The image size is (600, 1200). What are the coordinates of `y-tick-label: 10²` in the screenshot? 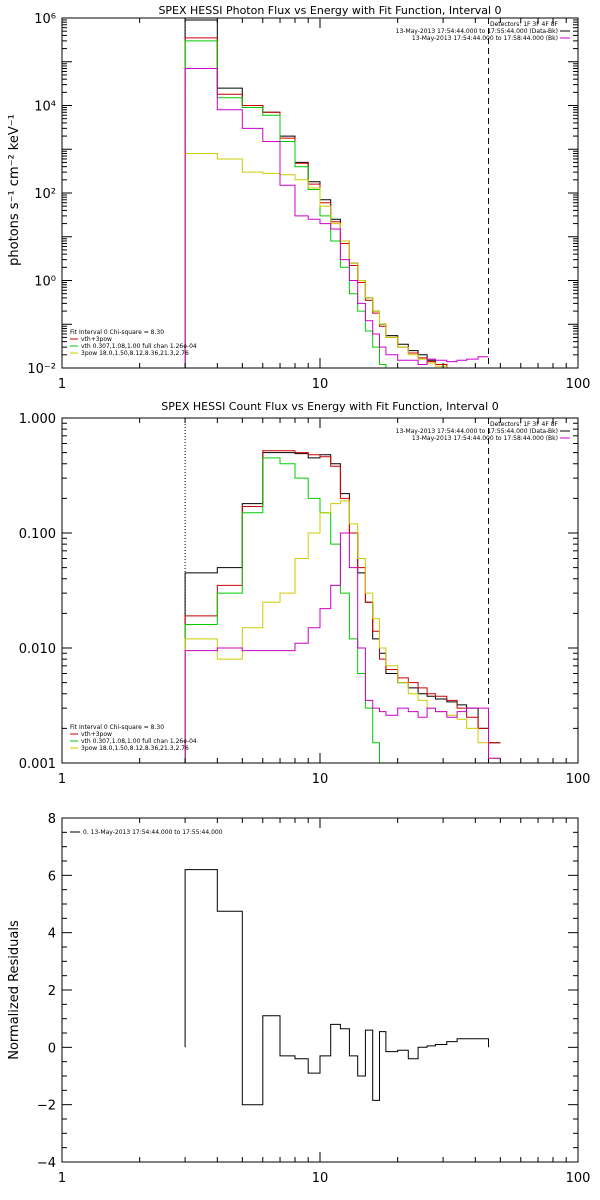 It's located at (45, 194).